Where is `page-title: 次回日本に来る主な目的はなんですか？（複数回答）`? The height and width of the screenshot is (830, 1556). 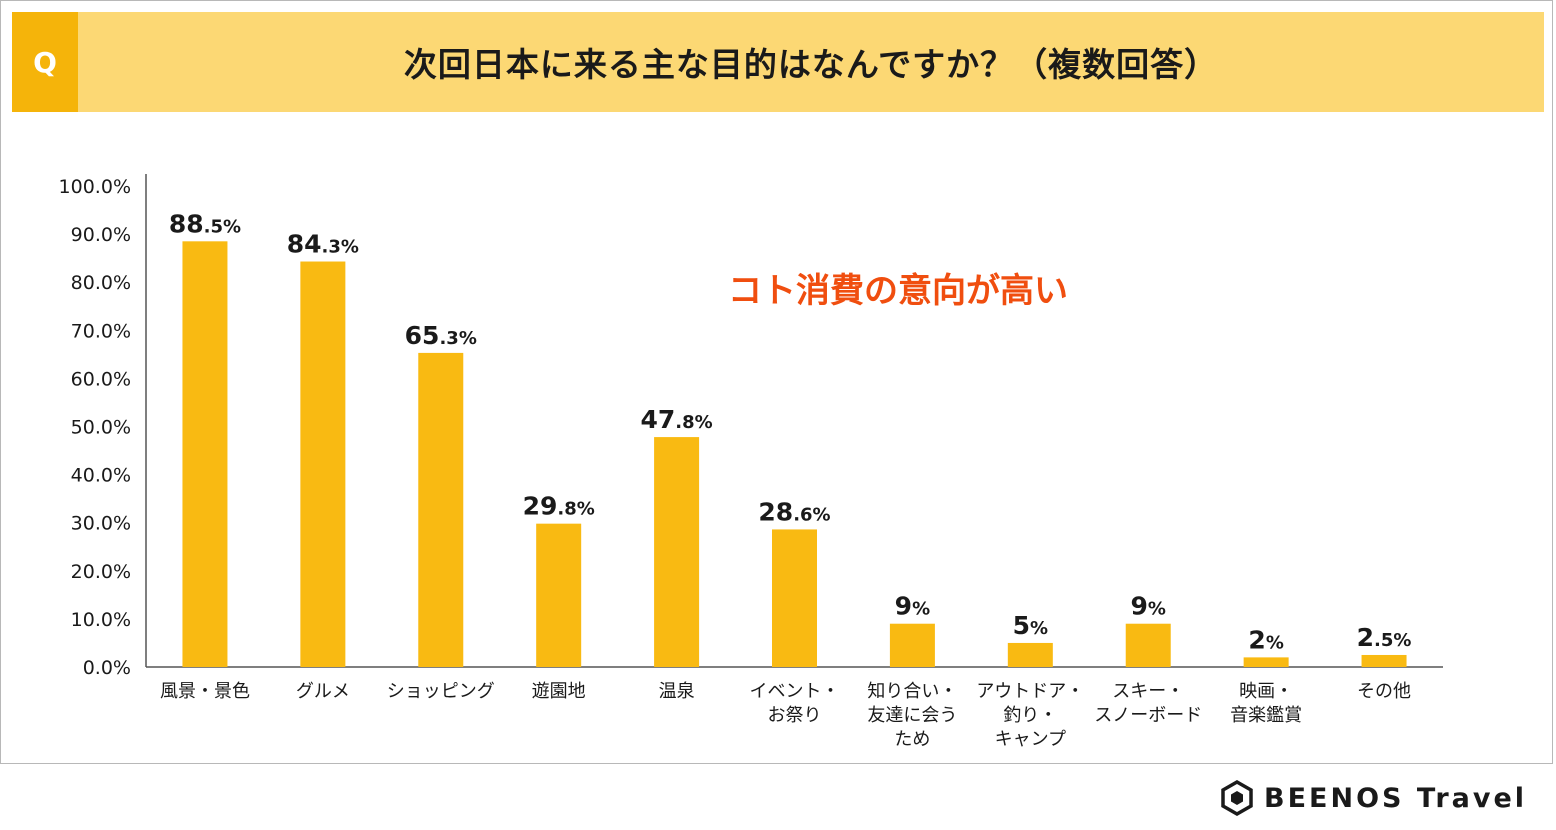 page-title: 次回日本に来る主な目的はなんですか？（複数回答） is located at coordinates (811, 64).